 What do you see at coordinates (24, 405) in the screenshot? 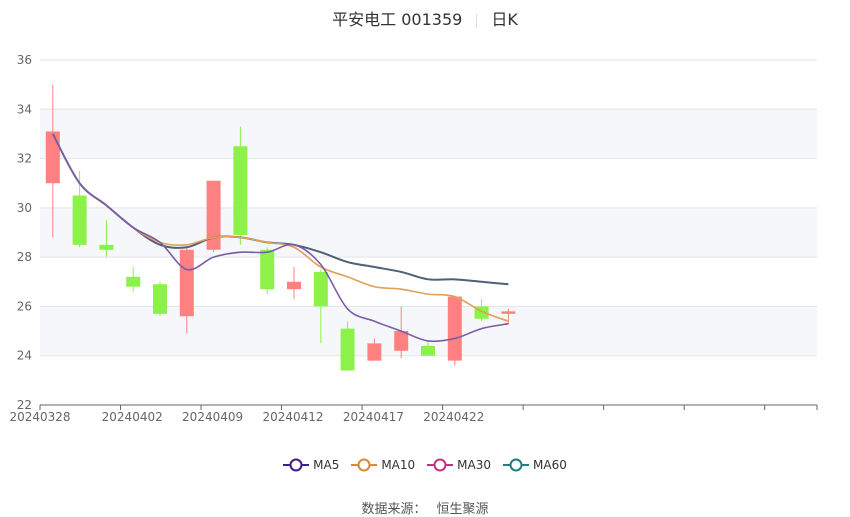
I see `y-tick-label: 22` at bounding box center [24, 405].